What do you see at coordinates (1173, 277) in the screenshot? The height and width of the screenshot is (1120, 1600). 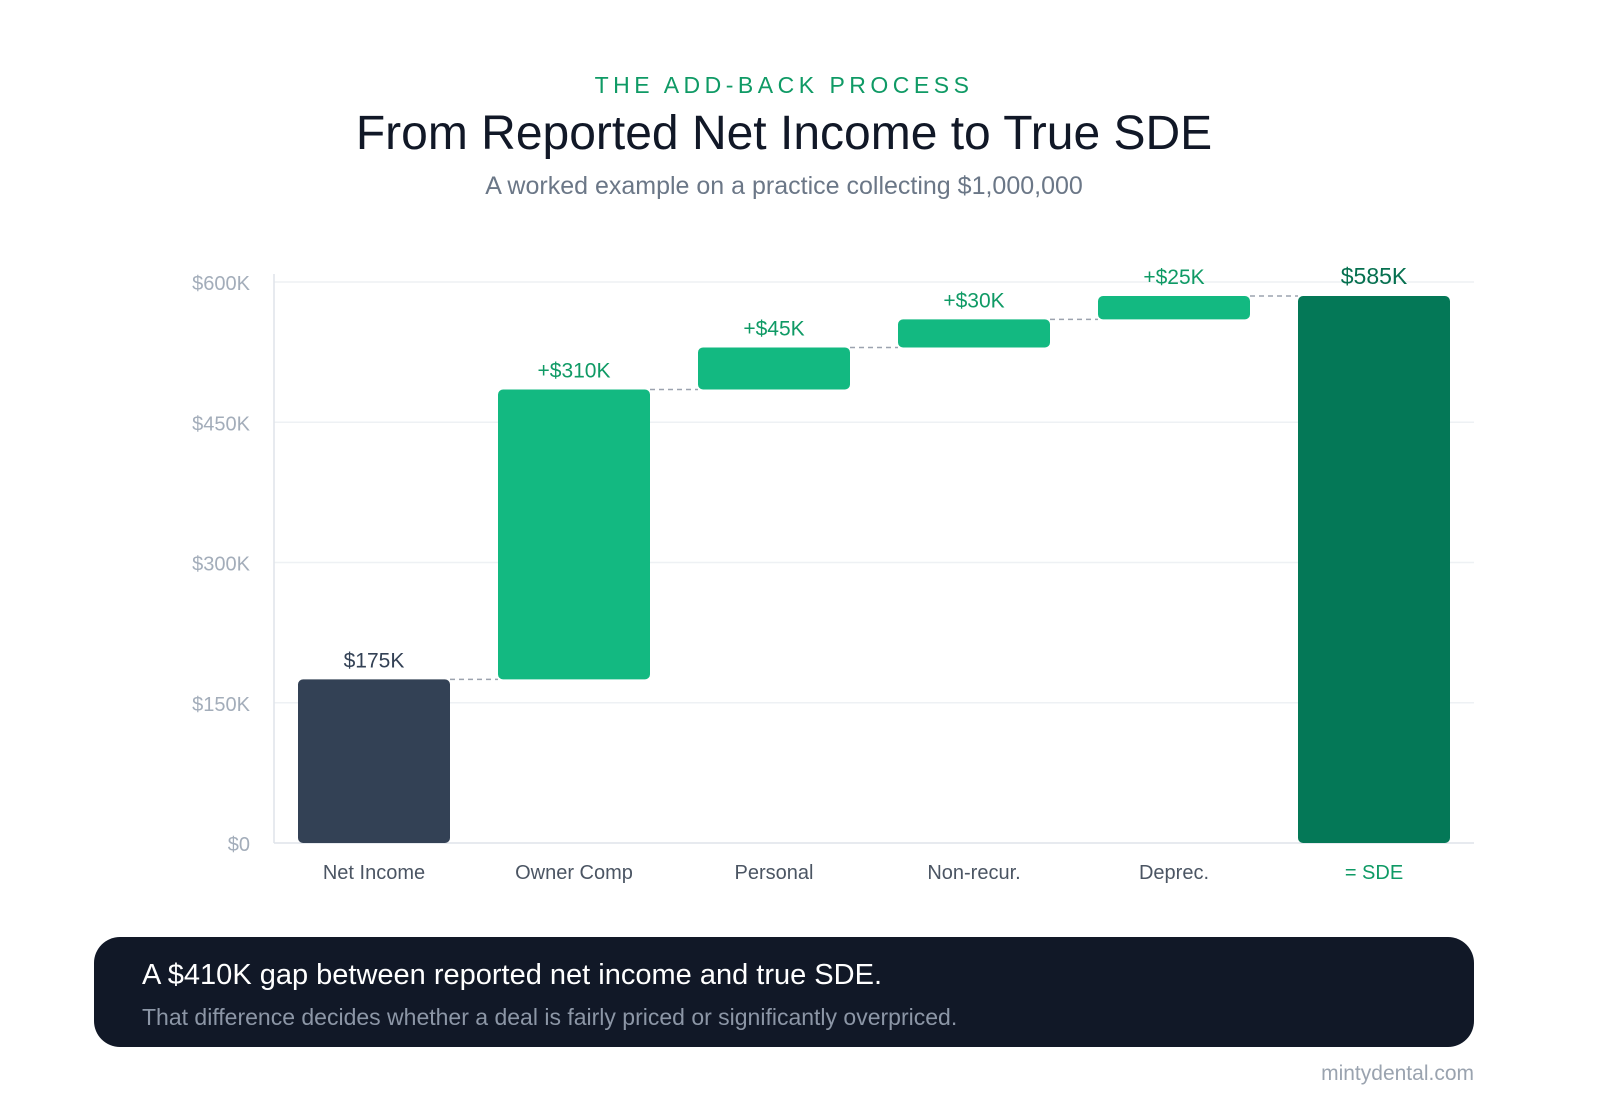 I see `value-label: +$25K` at bounding box center [1173, 277].